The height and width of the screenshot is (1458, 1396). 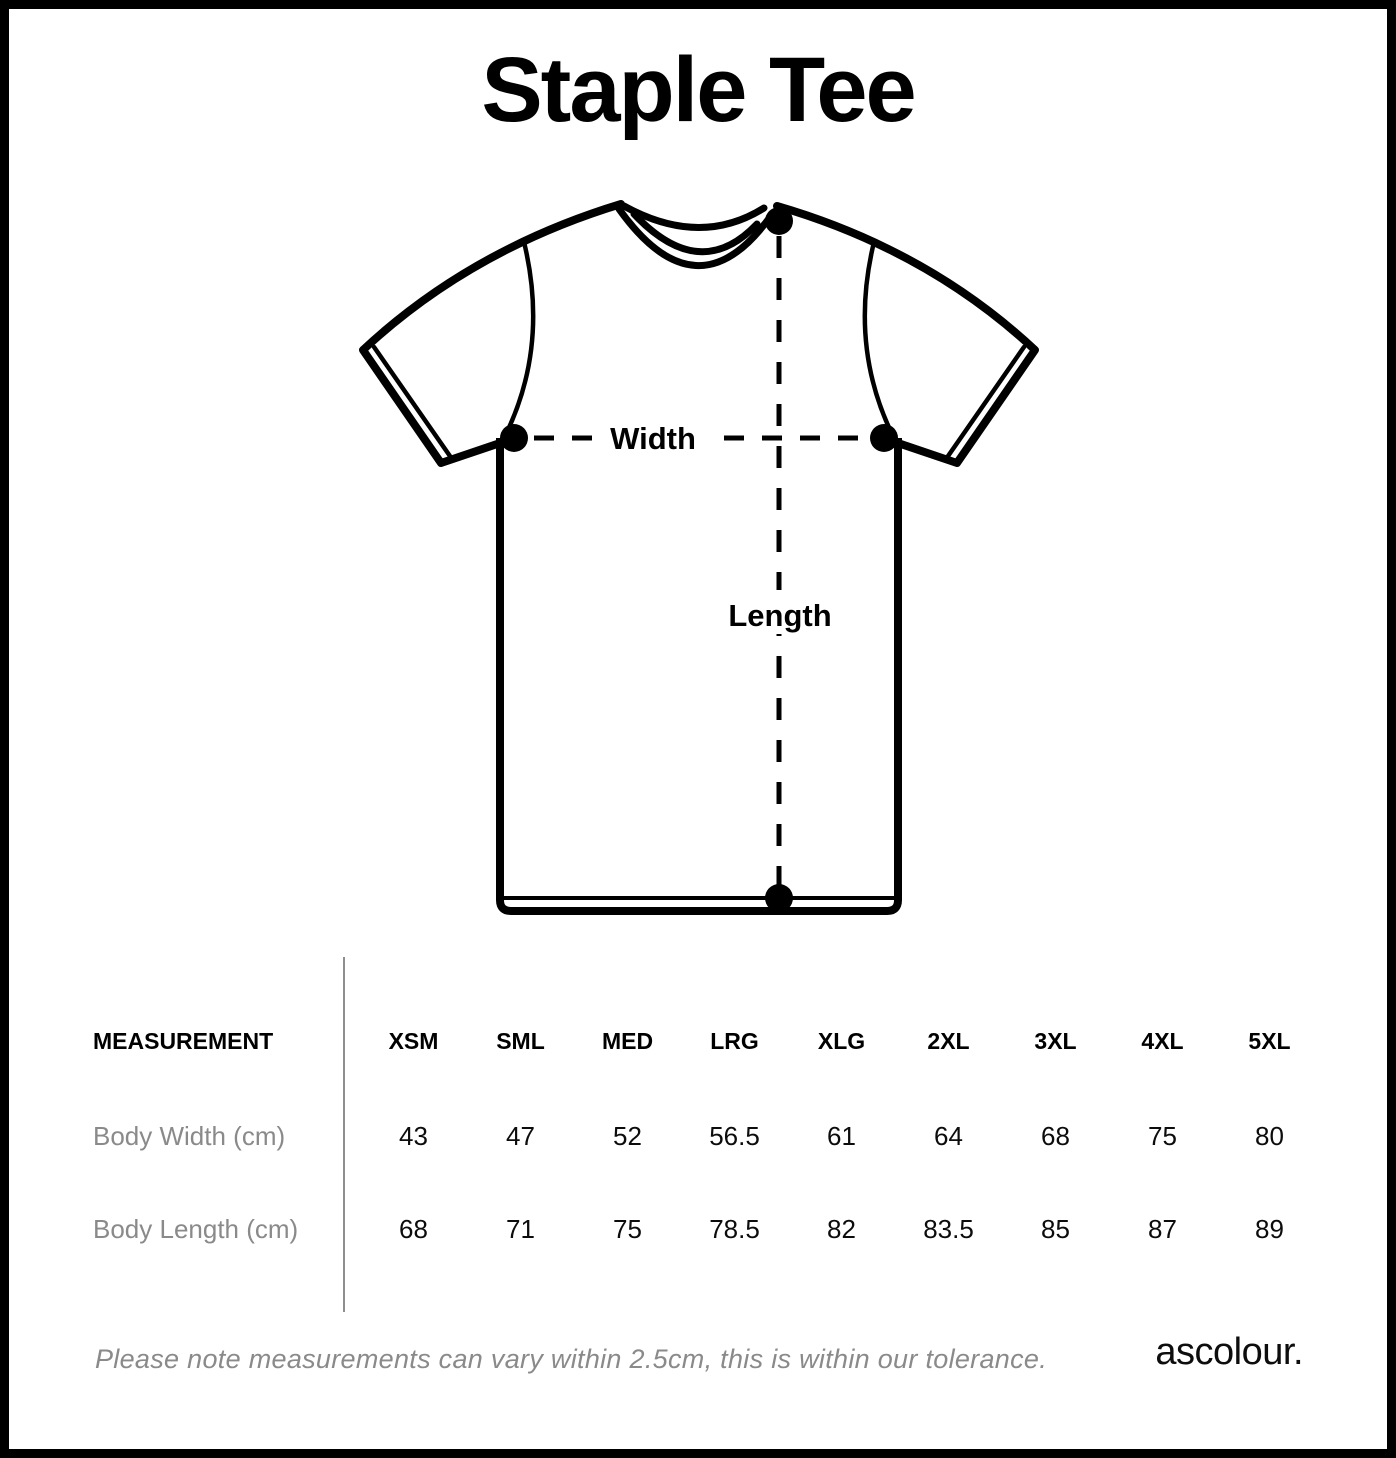 I want to click on table-header-xsm: XSM, so click(x=413, y=1041).